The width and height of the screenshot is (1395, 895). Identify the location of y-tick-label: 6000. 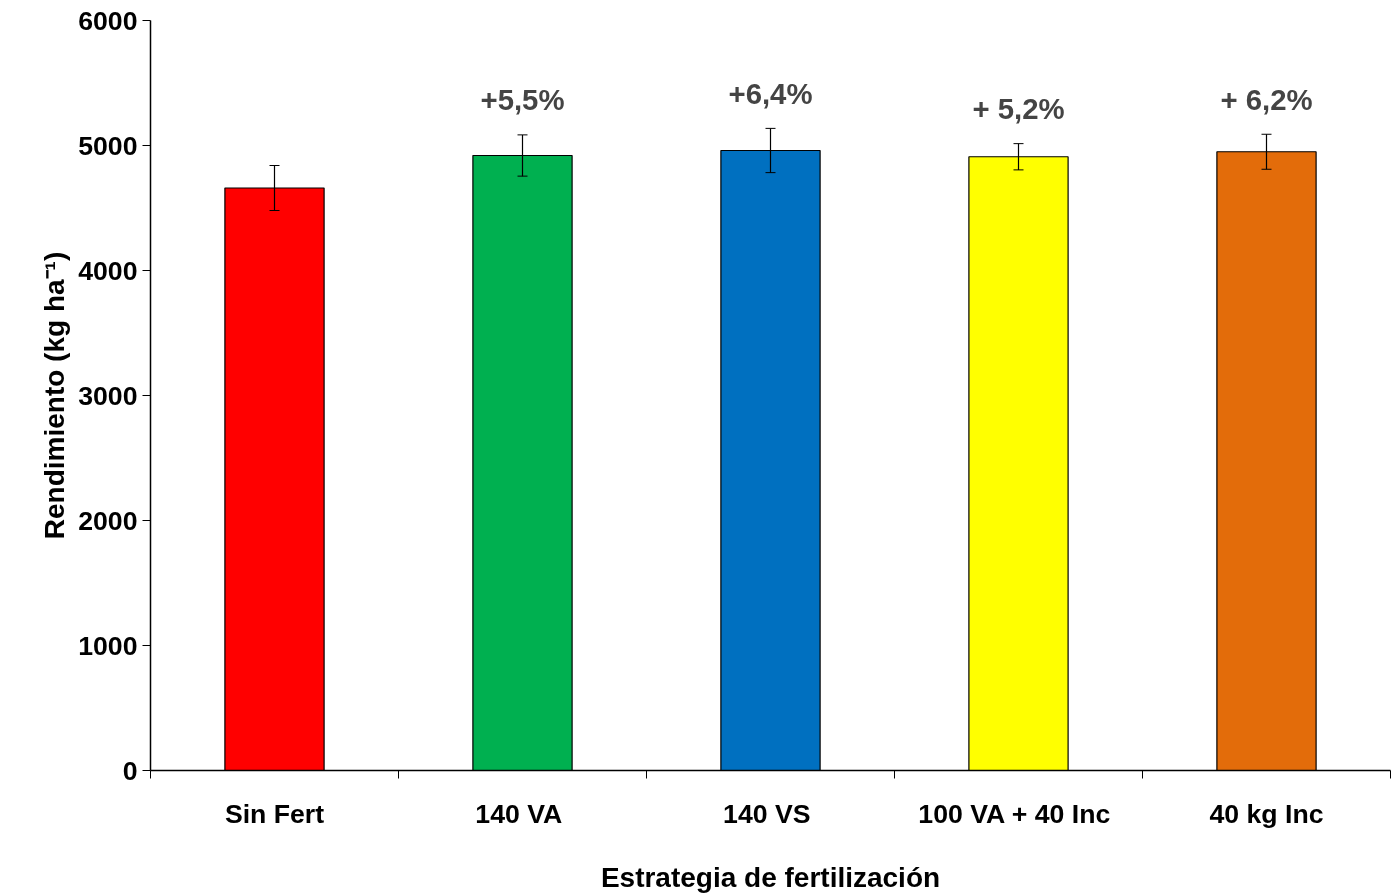
(108, 20).